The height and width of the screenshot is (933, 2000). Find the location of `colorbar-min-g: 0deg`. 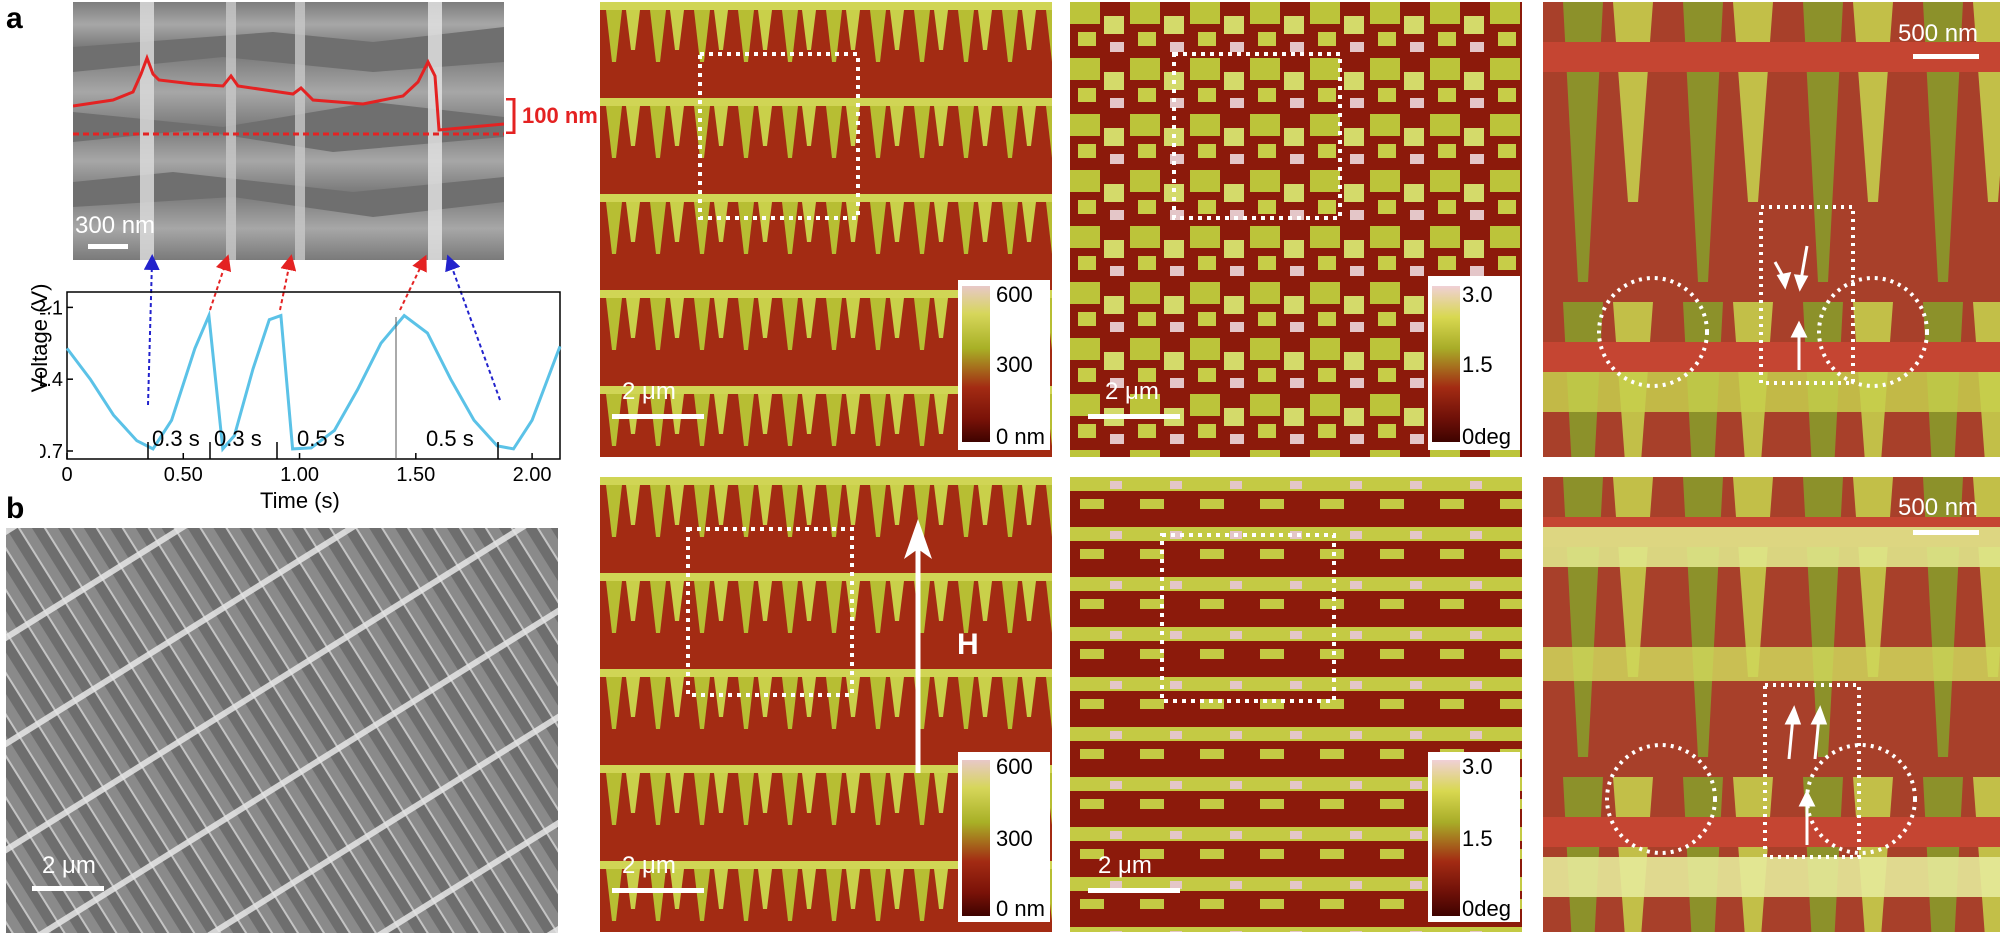

colorbar-min-g: 0deg is located at coordinates (1486, 908).